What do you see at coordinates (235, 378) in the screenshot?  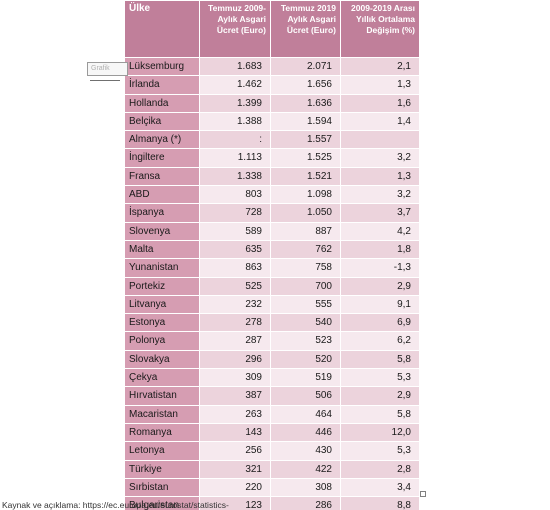 I see `wage-2009-cell: 309` at bounding box center [235, 378].